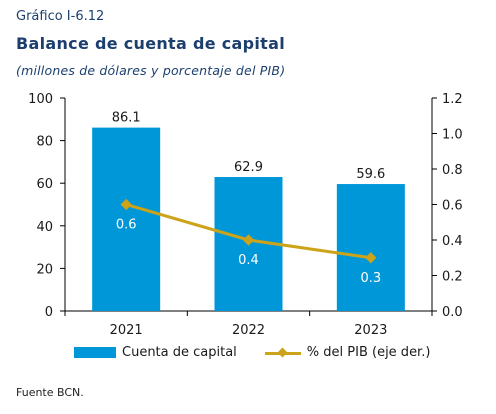 The width and height of the screenshot is (496, 414). I want to click on x-tick-label: 2023, so click(370, 330).